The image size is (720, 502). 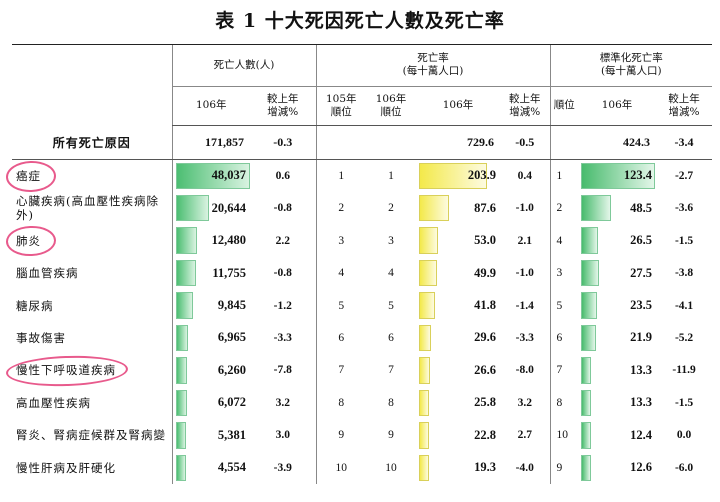 What do you see at coordinates (617, 338) in the screenshot?
I see `std-rate-cell: 21.9` at bounding box center [617, 338].